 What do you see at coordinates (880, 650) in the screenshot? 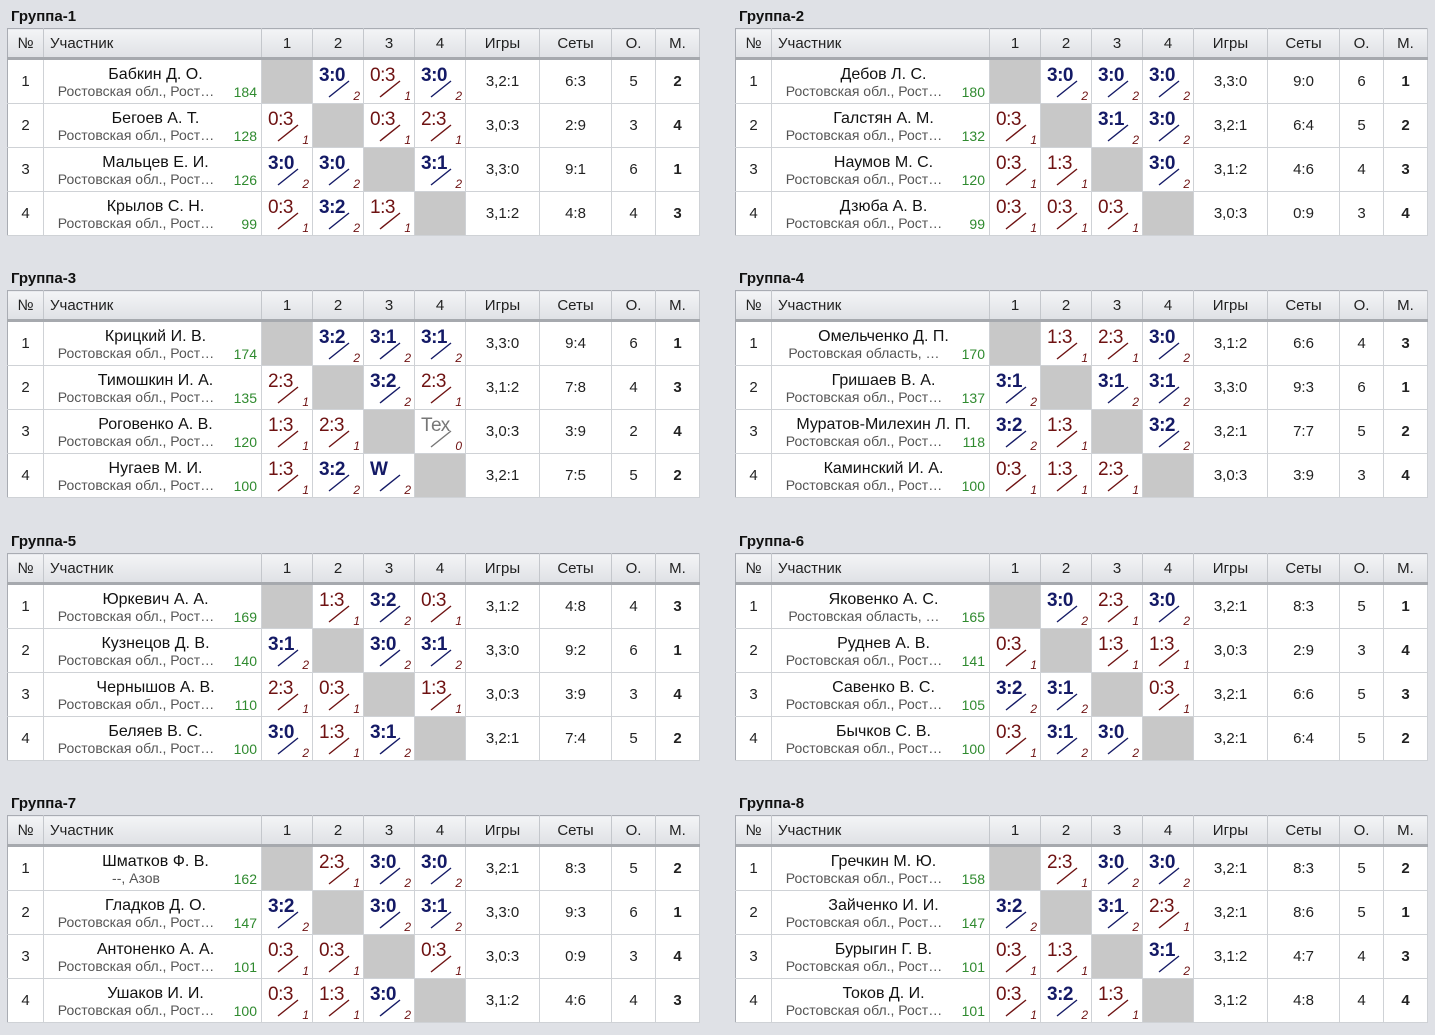
I see `participant-cell: Руднев А. В. Ростовская обл., Рост… 141` at bounding box center [880, 650].